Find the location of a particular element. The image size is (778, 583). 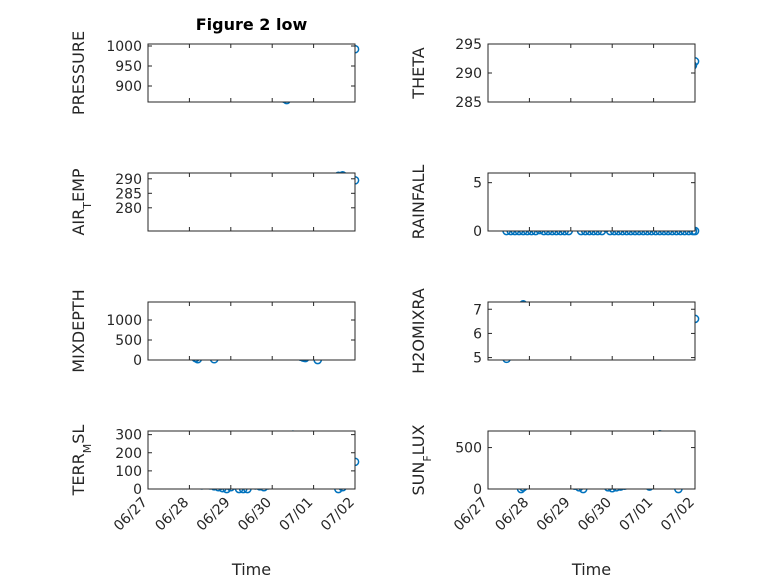

subplot-pressure: 900 950 1000 PRESSURE Figure 2 low is located at coordinates (214, 65).